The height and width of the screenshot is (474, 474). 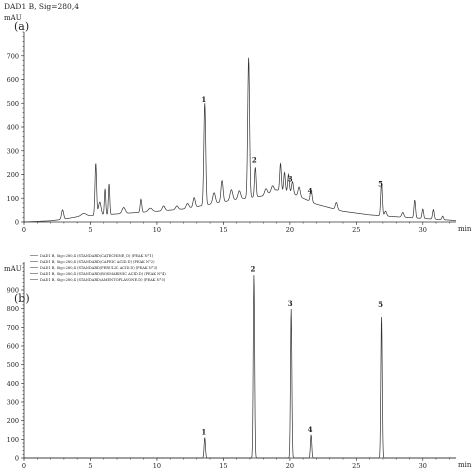 I want to click on panel-b-peak-labels: 1 2 3 4 5, so click(x=292, y=350).